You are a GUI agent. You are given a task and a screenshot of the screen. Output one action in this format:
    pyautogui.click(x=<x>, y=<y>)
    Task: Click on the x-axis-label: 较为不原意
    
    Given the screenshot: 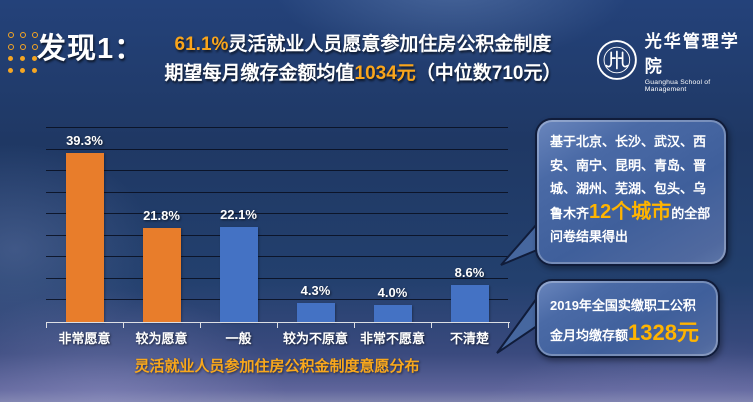 What is the action you would take?
    pyautogui.click(x=315, y=338)
    